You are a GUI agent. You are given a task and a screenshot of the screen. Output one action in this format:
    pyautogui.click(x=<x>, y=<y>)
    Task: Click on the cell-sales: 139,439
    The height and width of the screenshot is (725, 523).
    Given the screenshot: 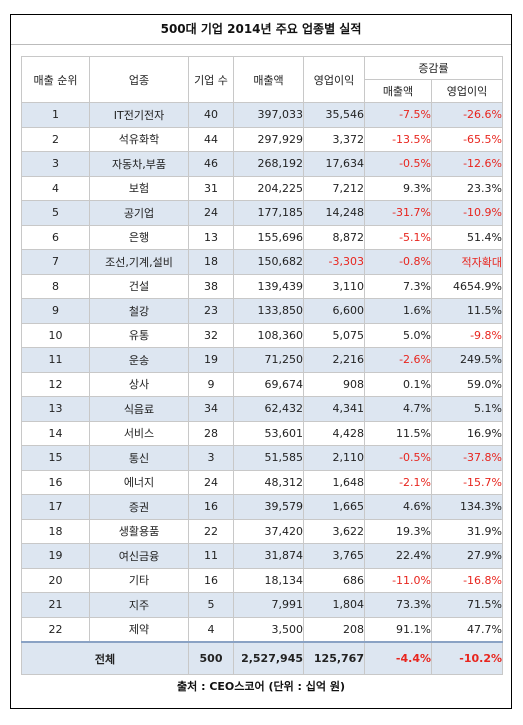 What is the action you would take?
    pyautogui.click(x=268, y=286)
    